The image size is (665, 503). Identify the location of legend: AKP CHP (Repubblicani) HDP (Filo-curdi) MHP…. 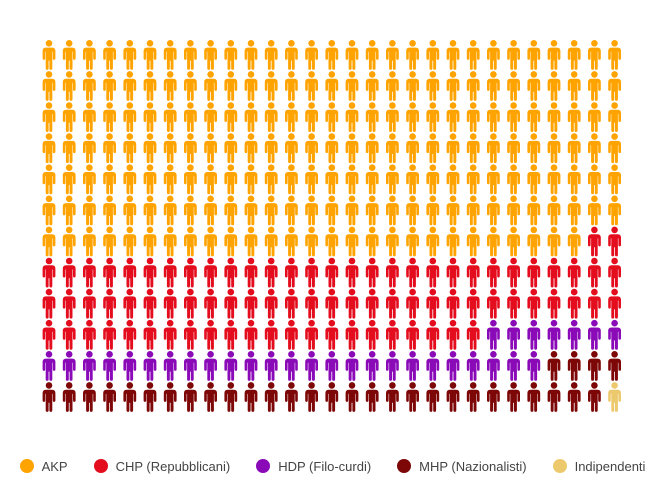
(332, 466).